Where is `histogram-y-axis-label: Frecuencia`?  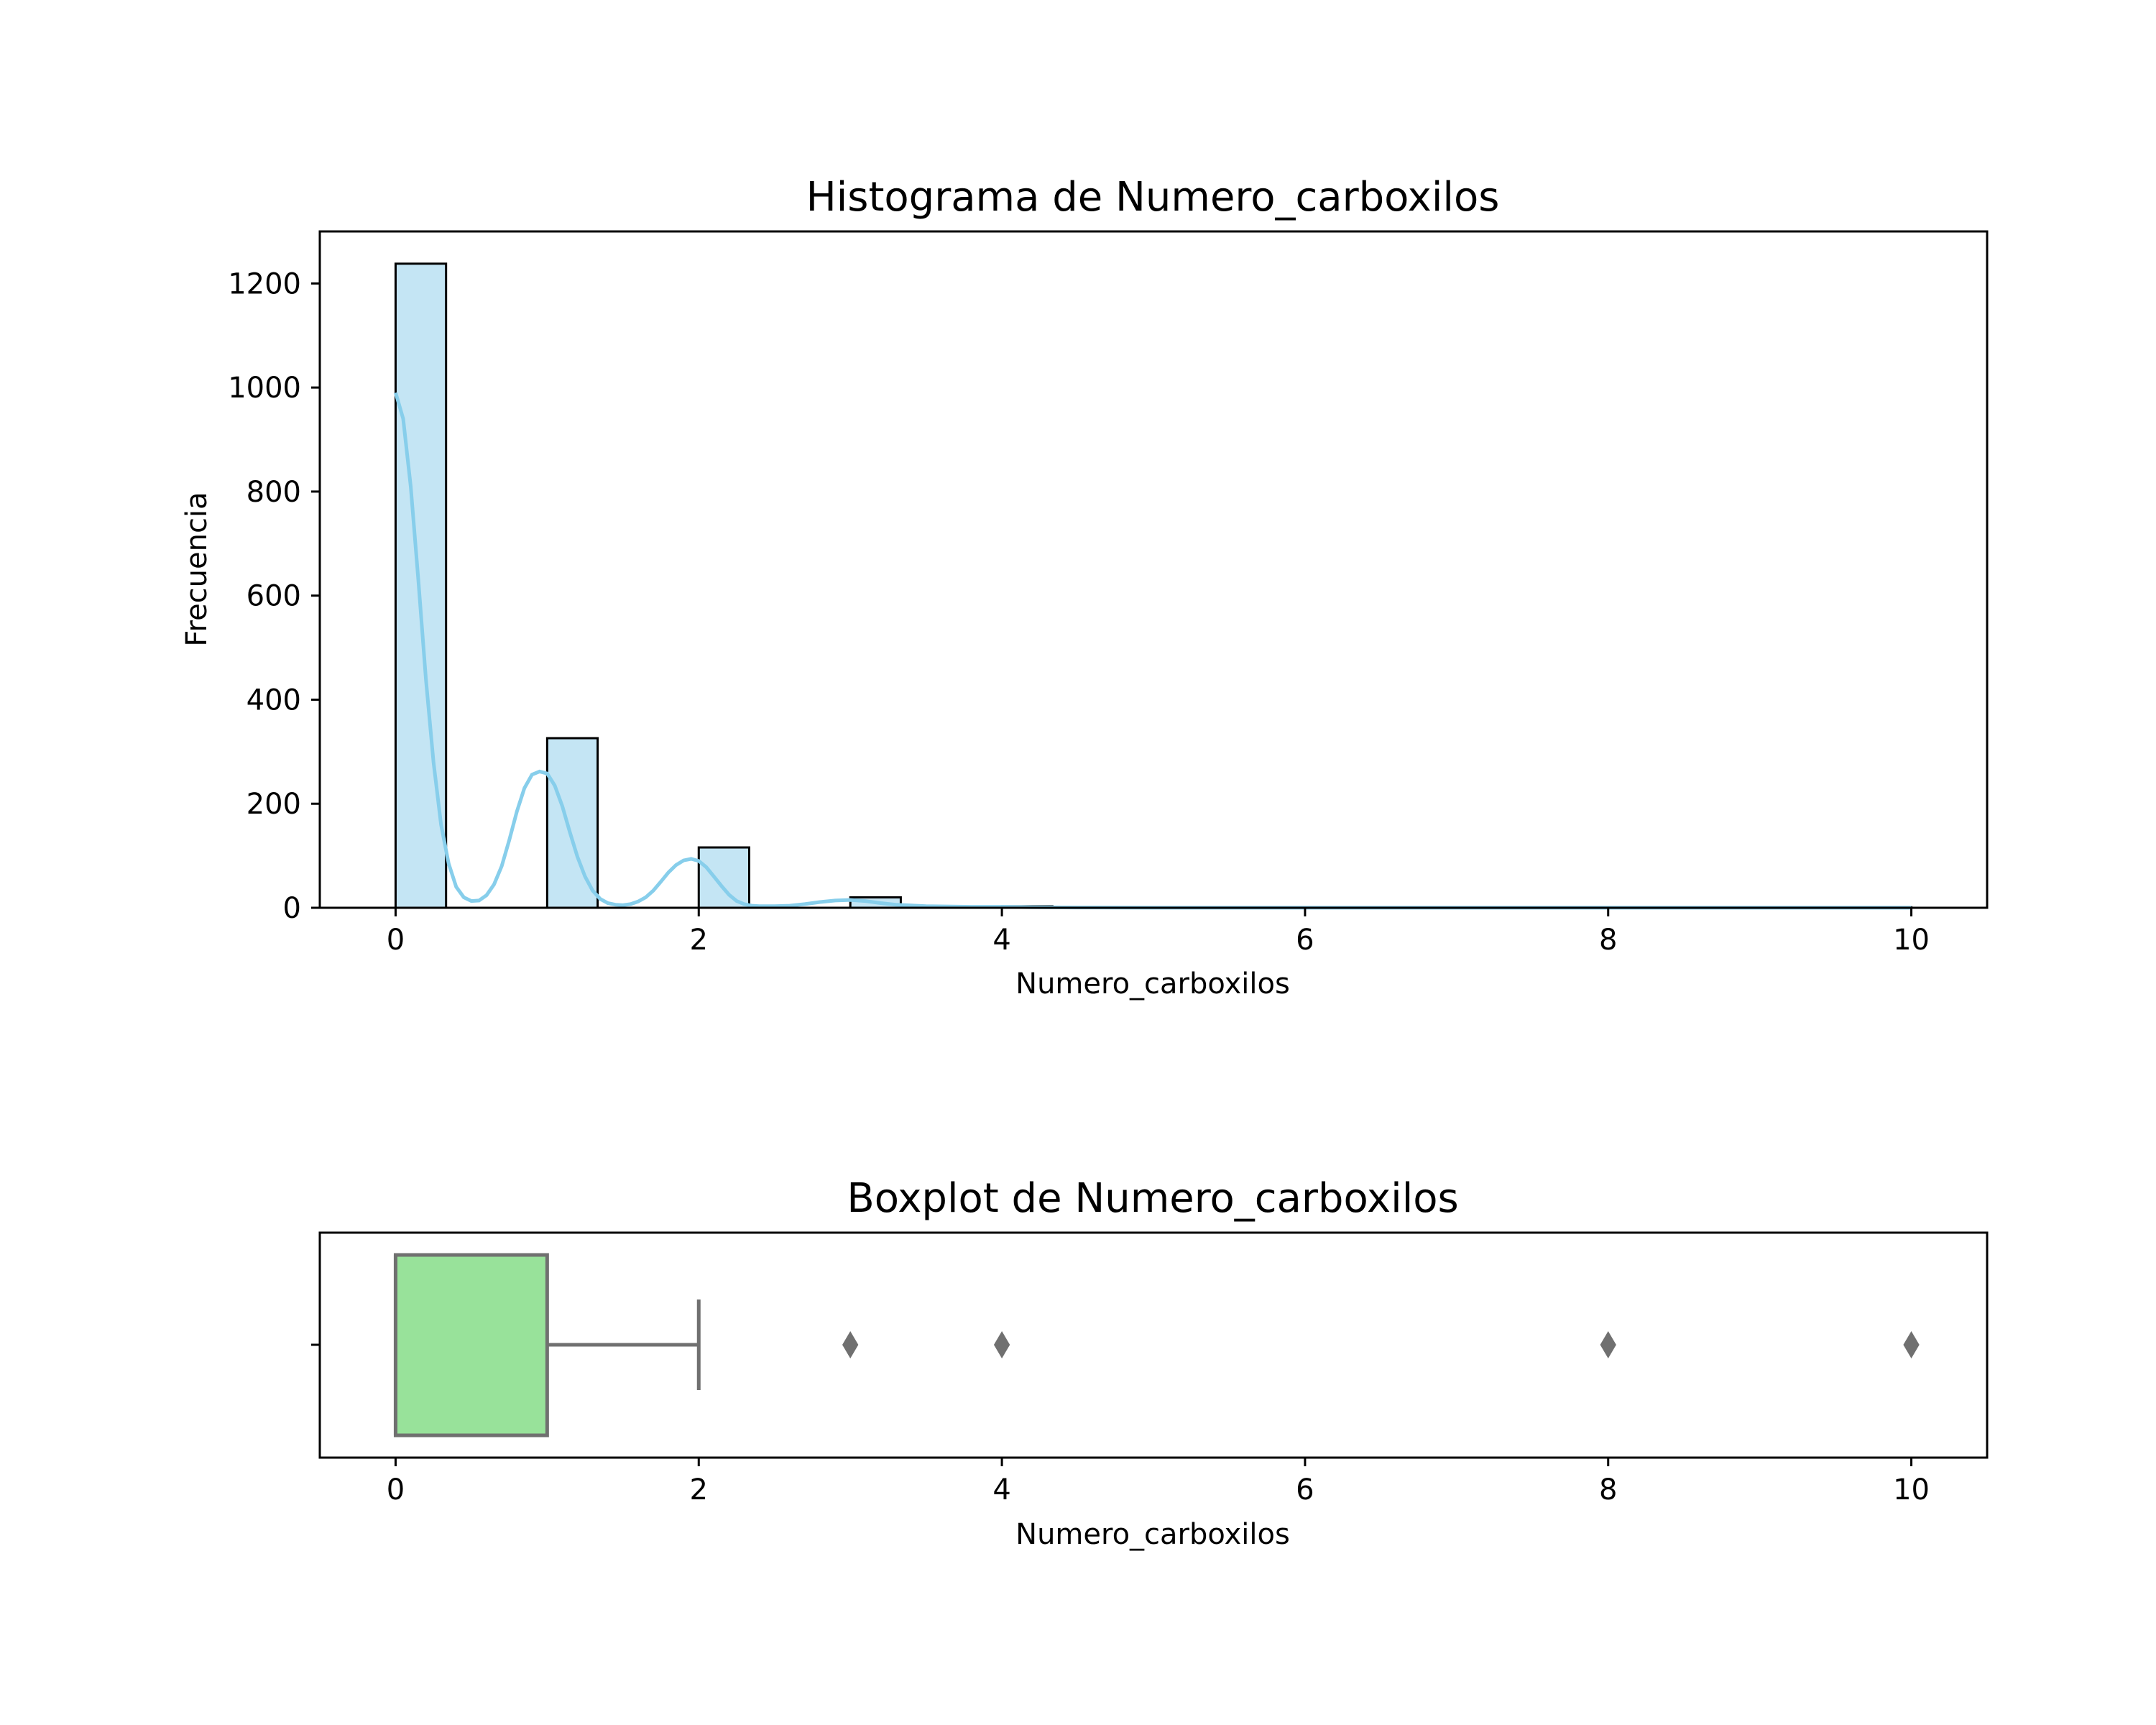 histogram-y-axis-label: Frecuencia is located at coordinates (196, 569).